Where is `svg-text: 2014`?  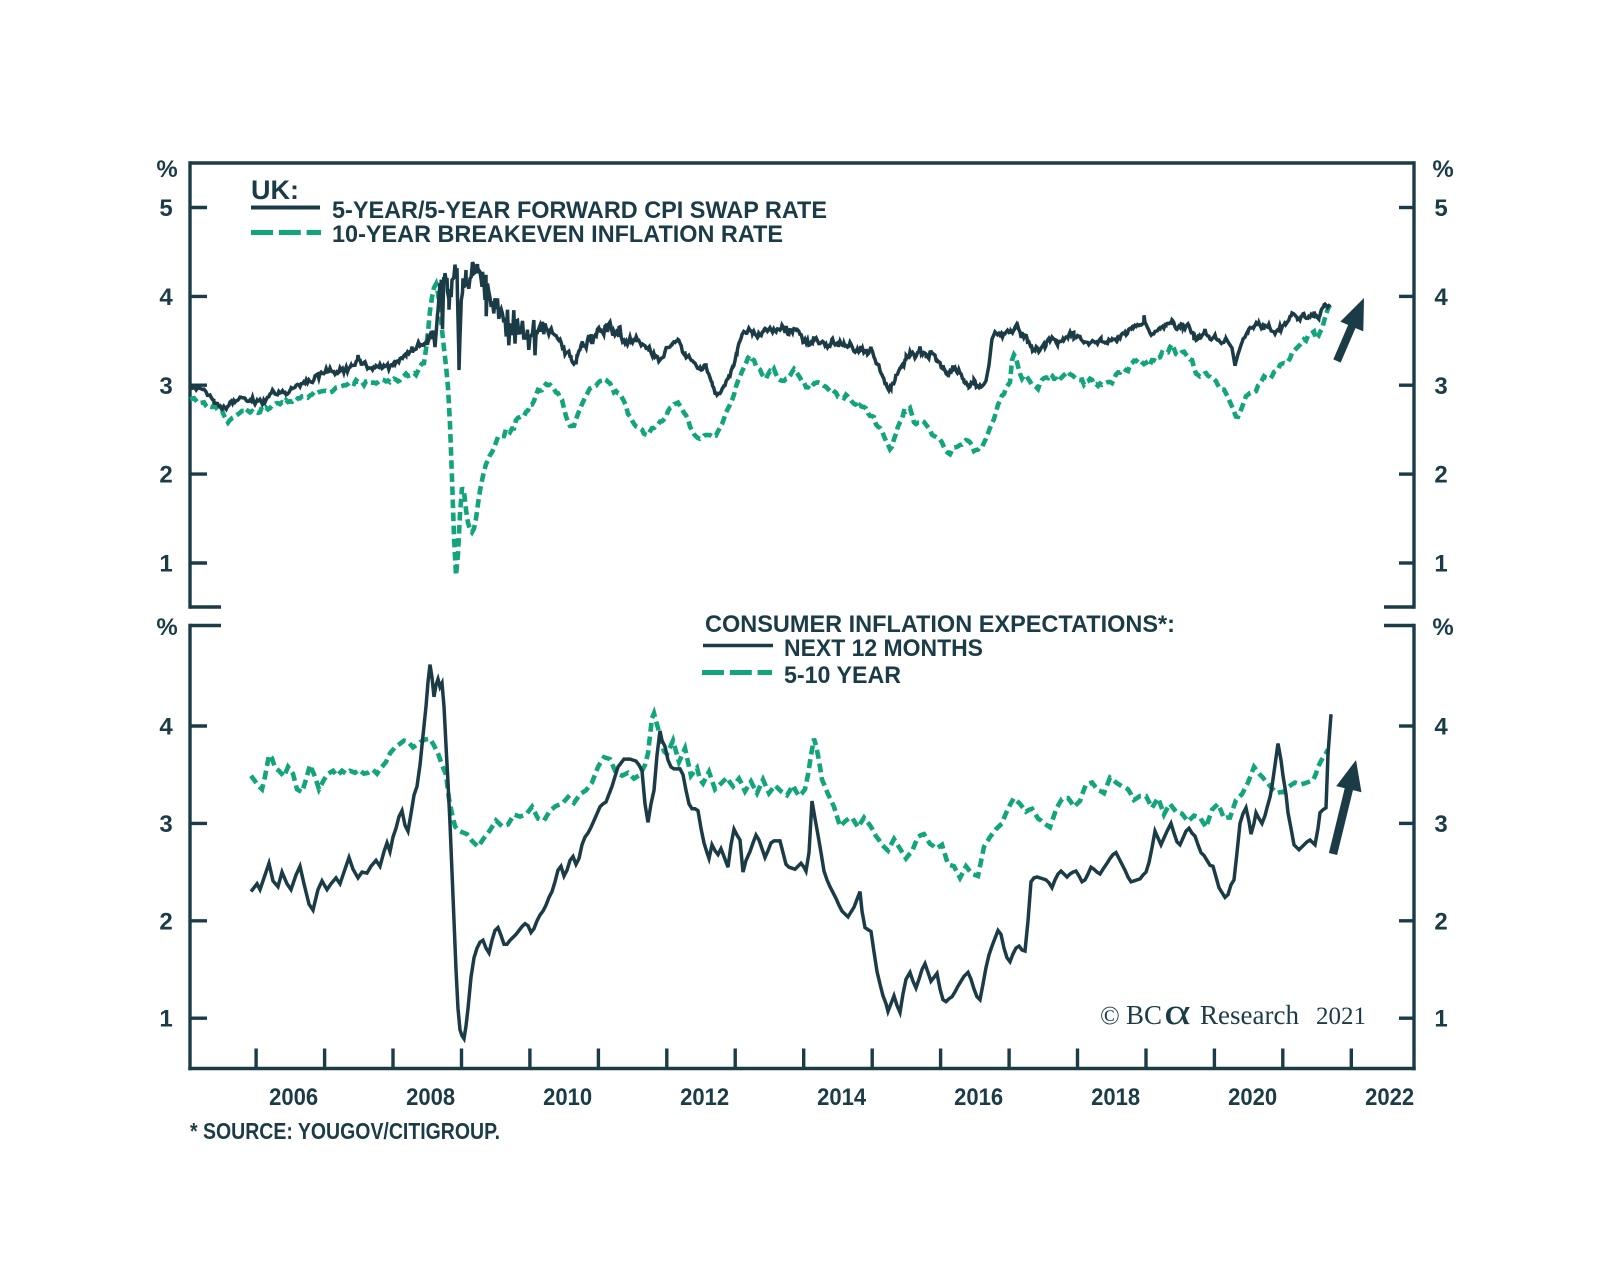 svg-text: 2014 is located at coordinates (842, 1097).